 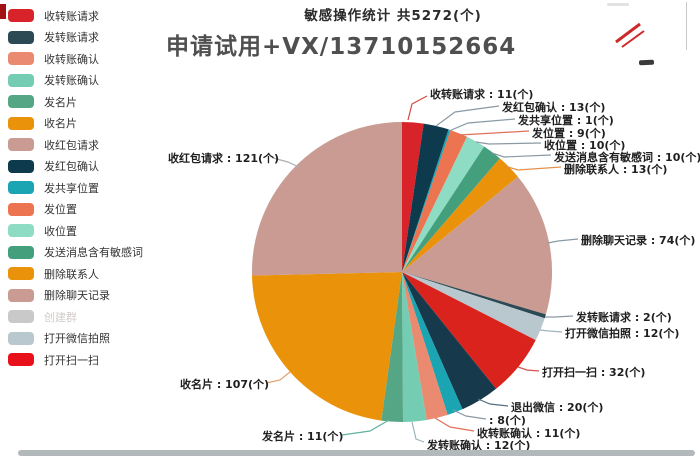 I want to click on pie-slice-打开微信拍照, so click(x=473, y=306).